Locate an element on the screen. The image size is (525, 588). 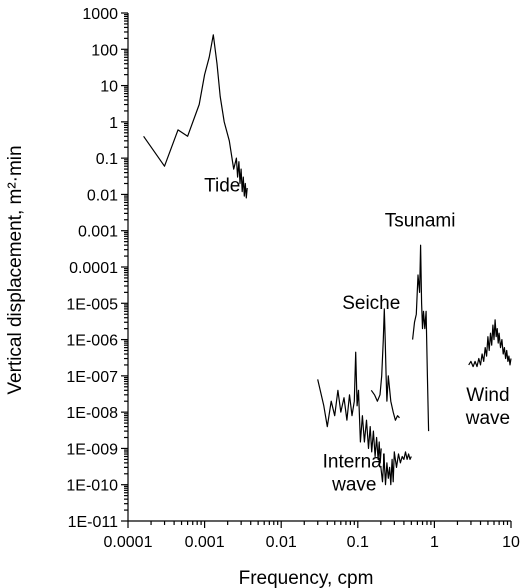
x-tick-label: 0.1 is located at coordinates (358, 542).